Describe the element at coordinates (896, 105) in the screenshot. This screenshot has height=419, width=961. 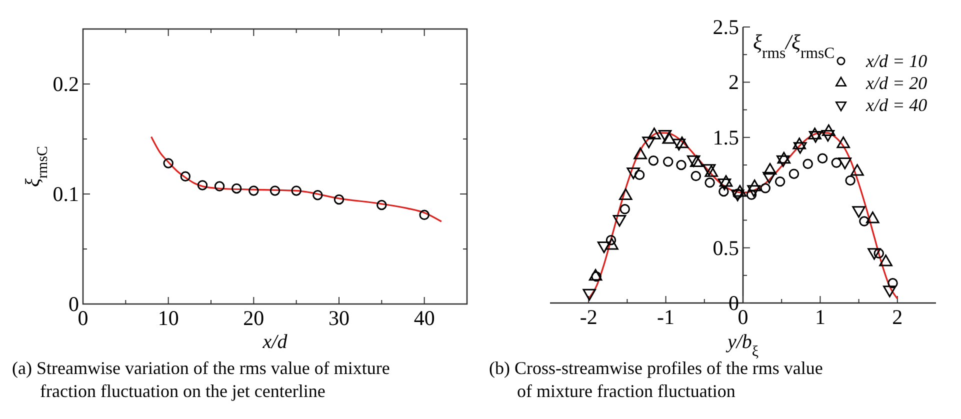
I see `legend-label: x/d = 40` at that location.